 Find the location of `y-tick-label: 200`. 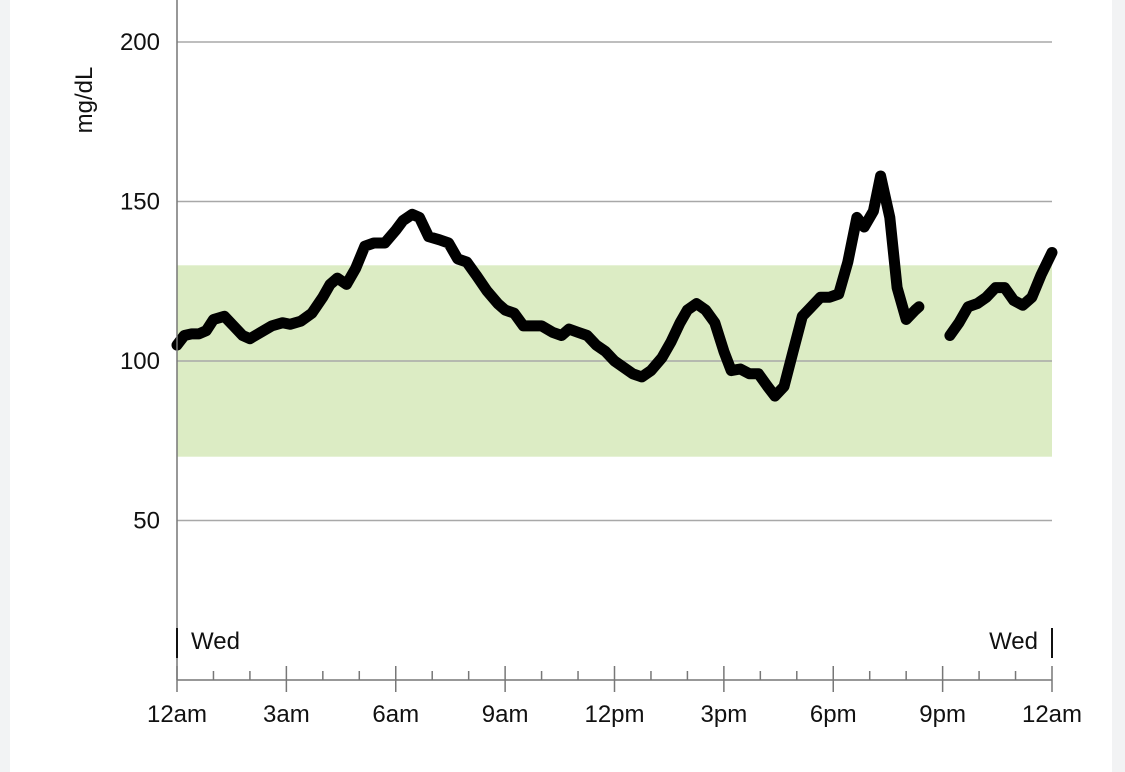

y-tick-label: 200 is located at coordinates (140, 42).